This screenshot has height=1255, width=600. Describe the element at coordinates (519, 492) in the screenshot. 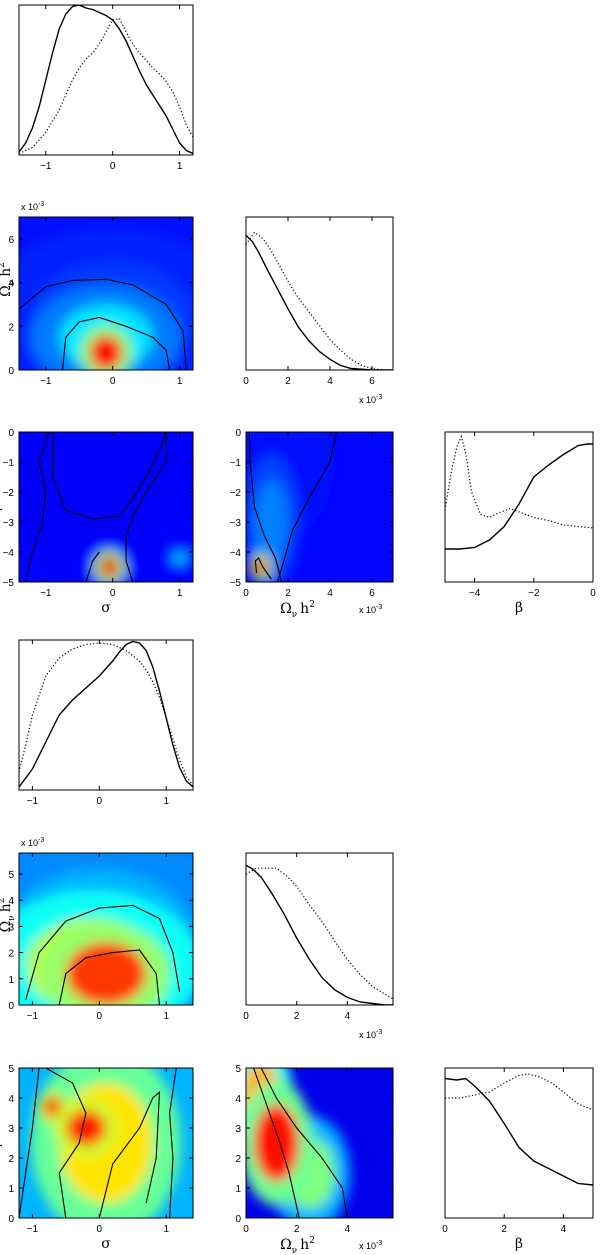

I see `lines-a_beta` at that location.